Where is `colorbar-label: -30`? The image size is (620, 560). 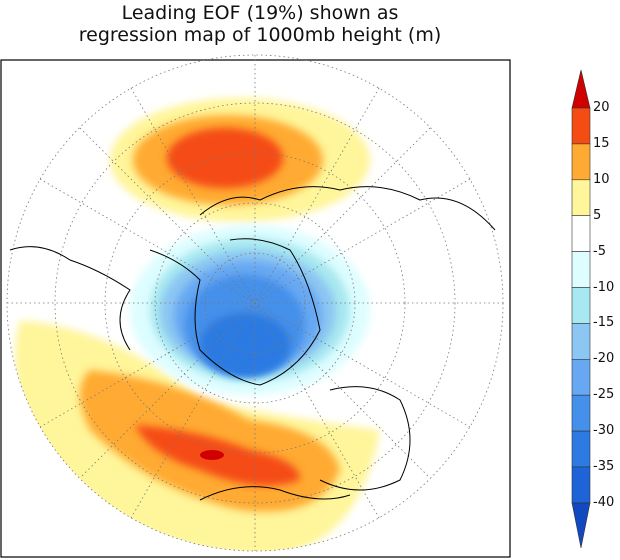 colorbar-label: -30 is located at coordinates (604, 431).